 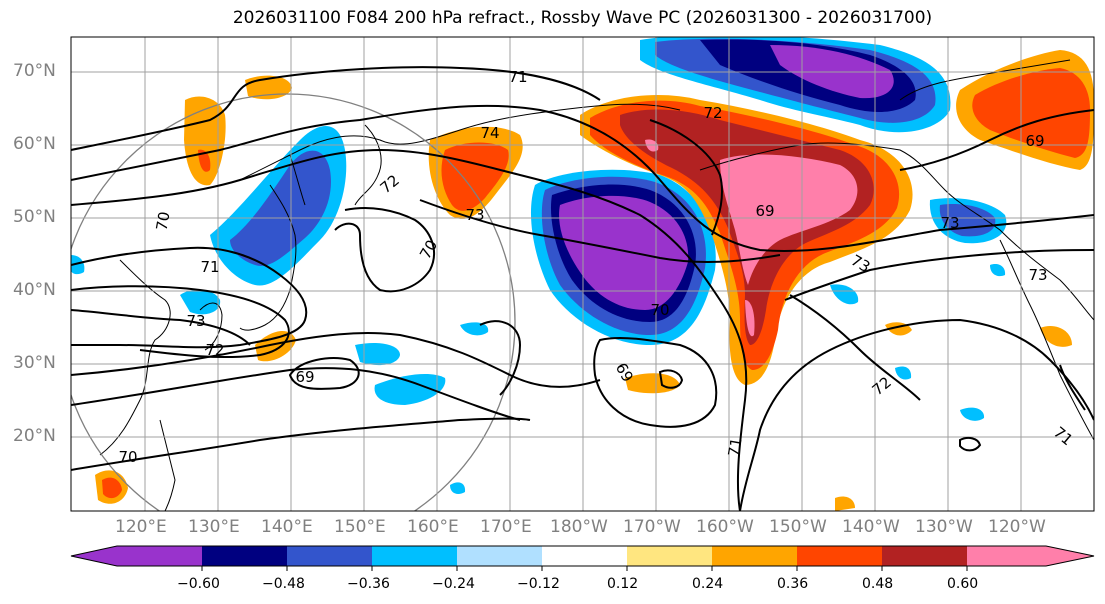 I want to click on colorbar, so click(x=582, y=558).